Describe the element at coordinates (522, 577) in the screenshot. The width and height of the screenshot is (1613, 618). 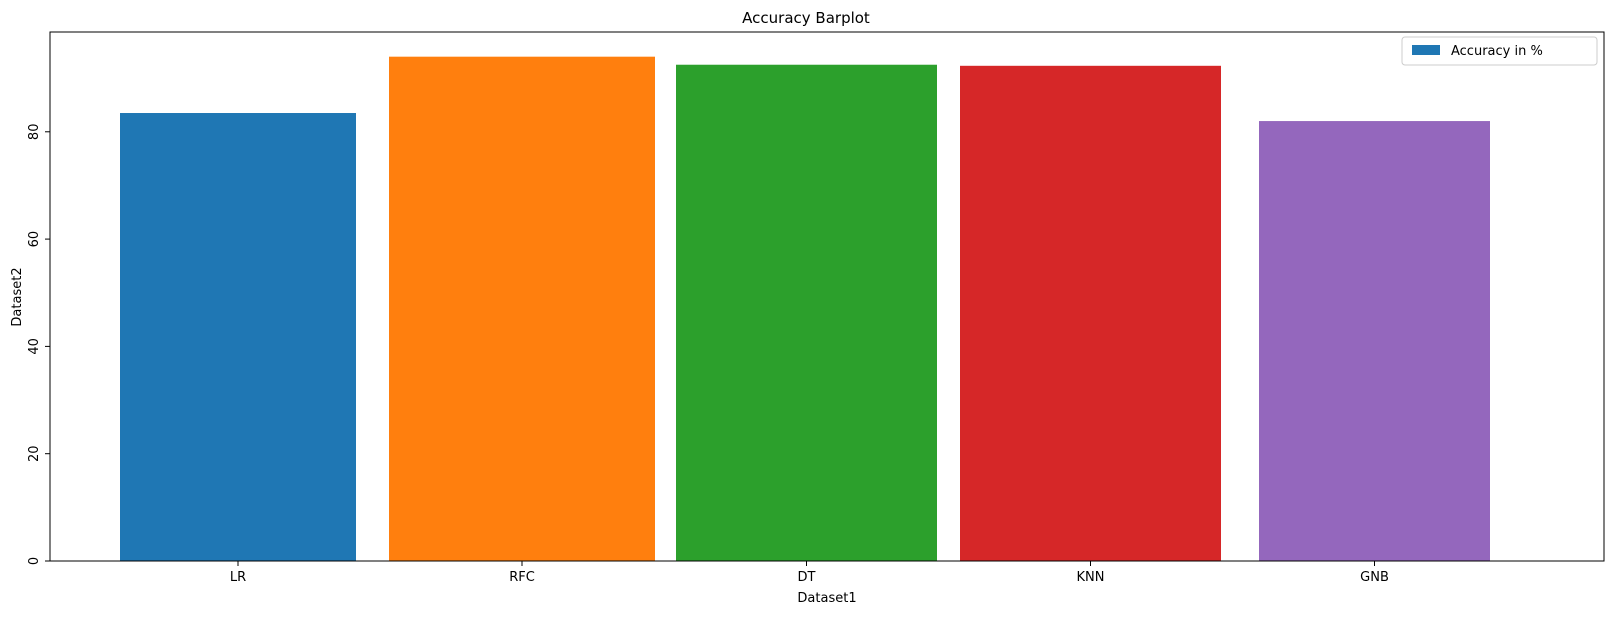
I see `x-tick-label: RFC` at that location.